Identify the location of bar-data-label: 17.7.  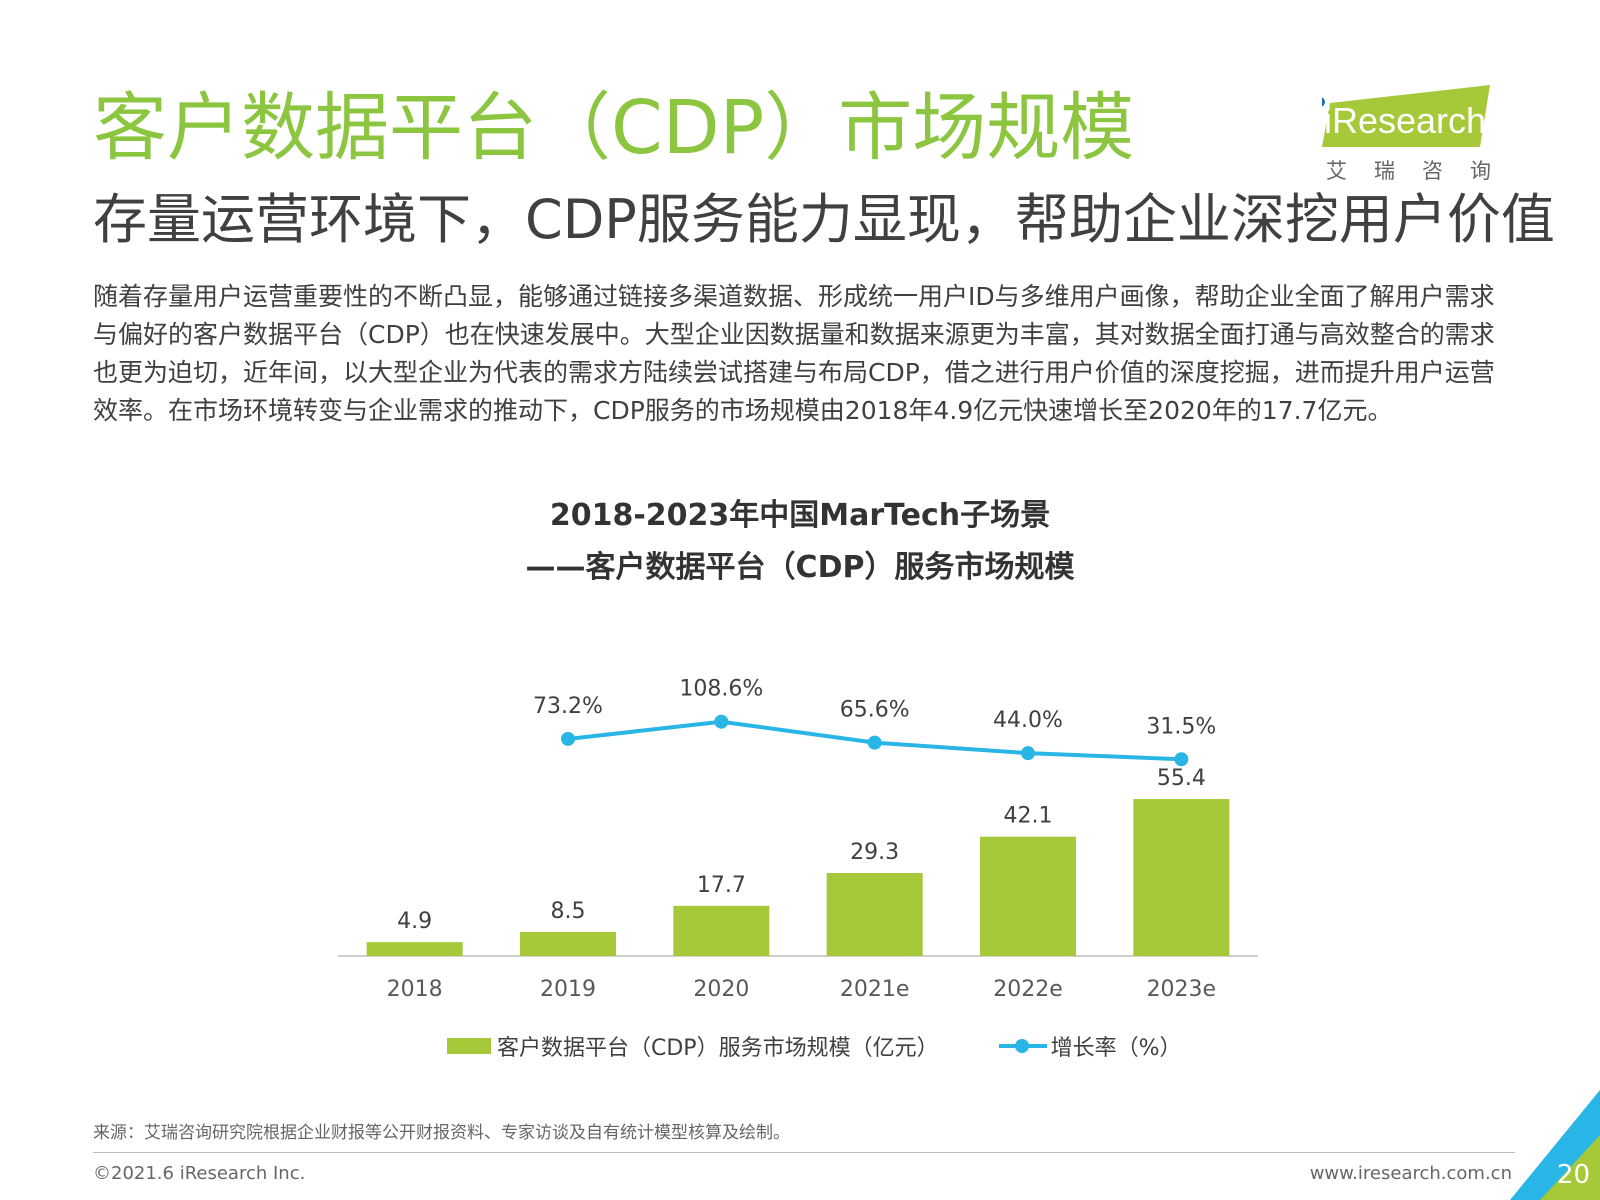
(721, 885).